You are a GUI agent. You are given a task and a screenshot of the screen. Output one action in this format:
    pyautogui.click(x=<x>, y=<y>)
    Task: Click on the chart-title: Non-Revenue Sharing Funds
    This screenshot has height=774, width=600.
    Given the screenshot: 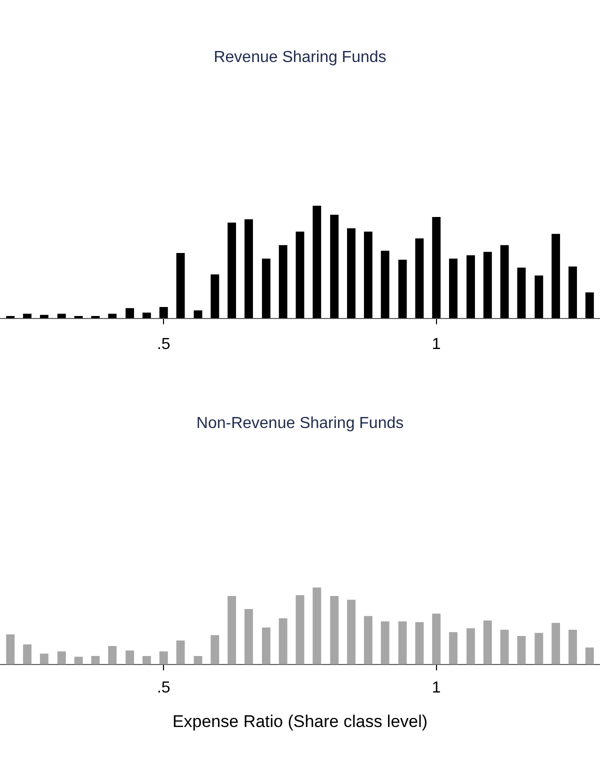 What is the action you would take?
    pyautogui.click(x=300, y=423)
    